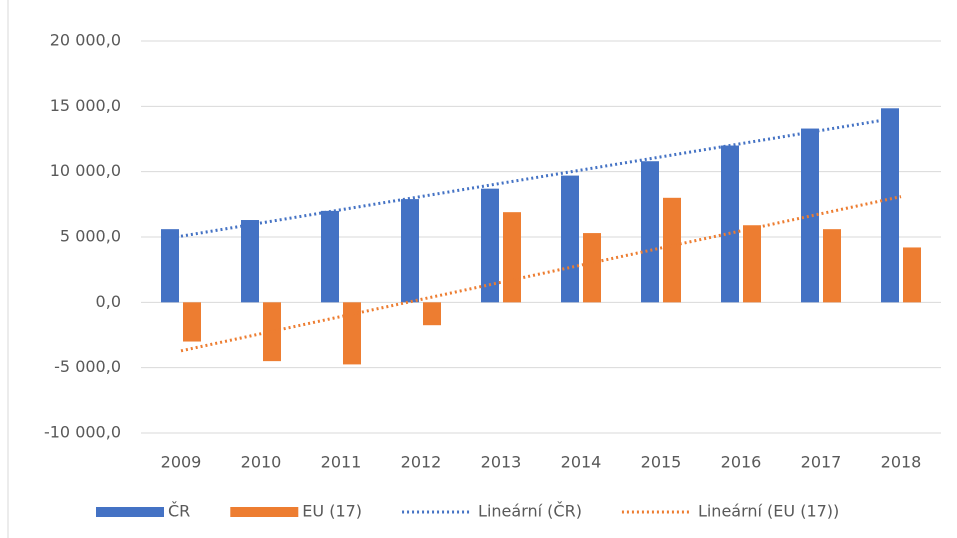  Describe the element at coordinates (90, 236) in the screenshot. I see `y-tick-label: 5 000,0` at that location.